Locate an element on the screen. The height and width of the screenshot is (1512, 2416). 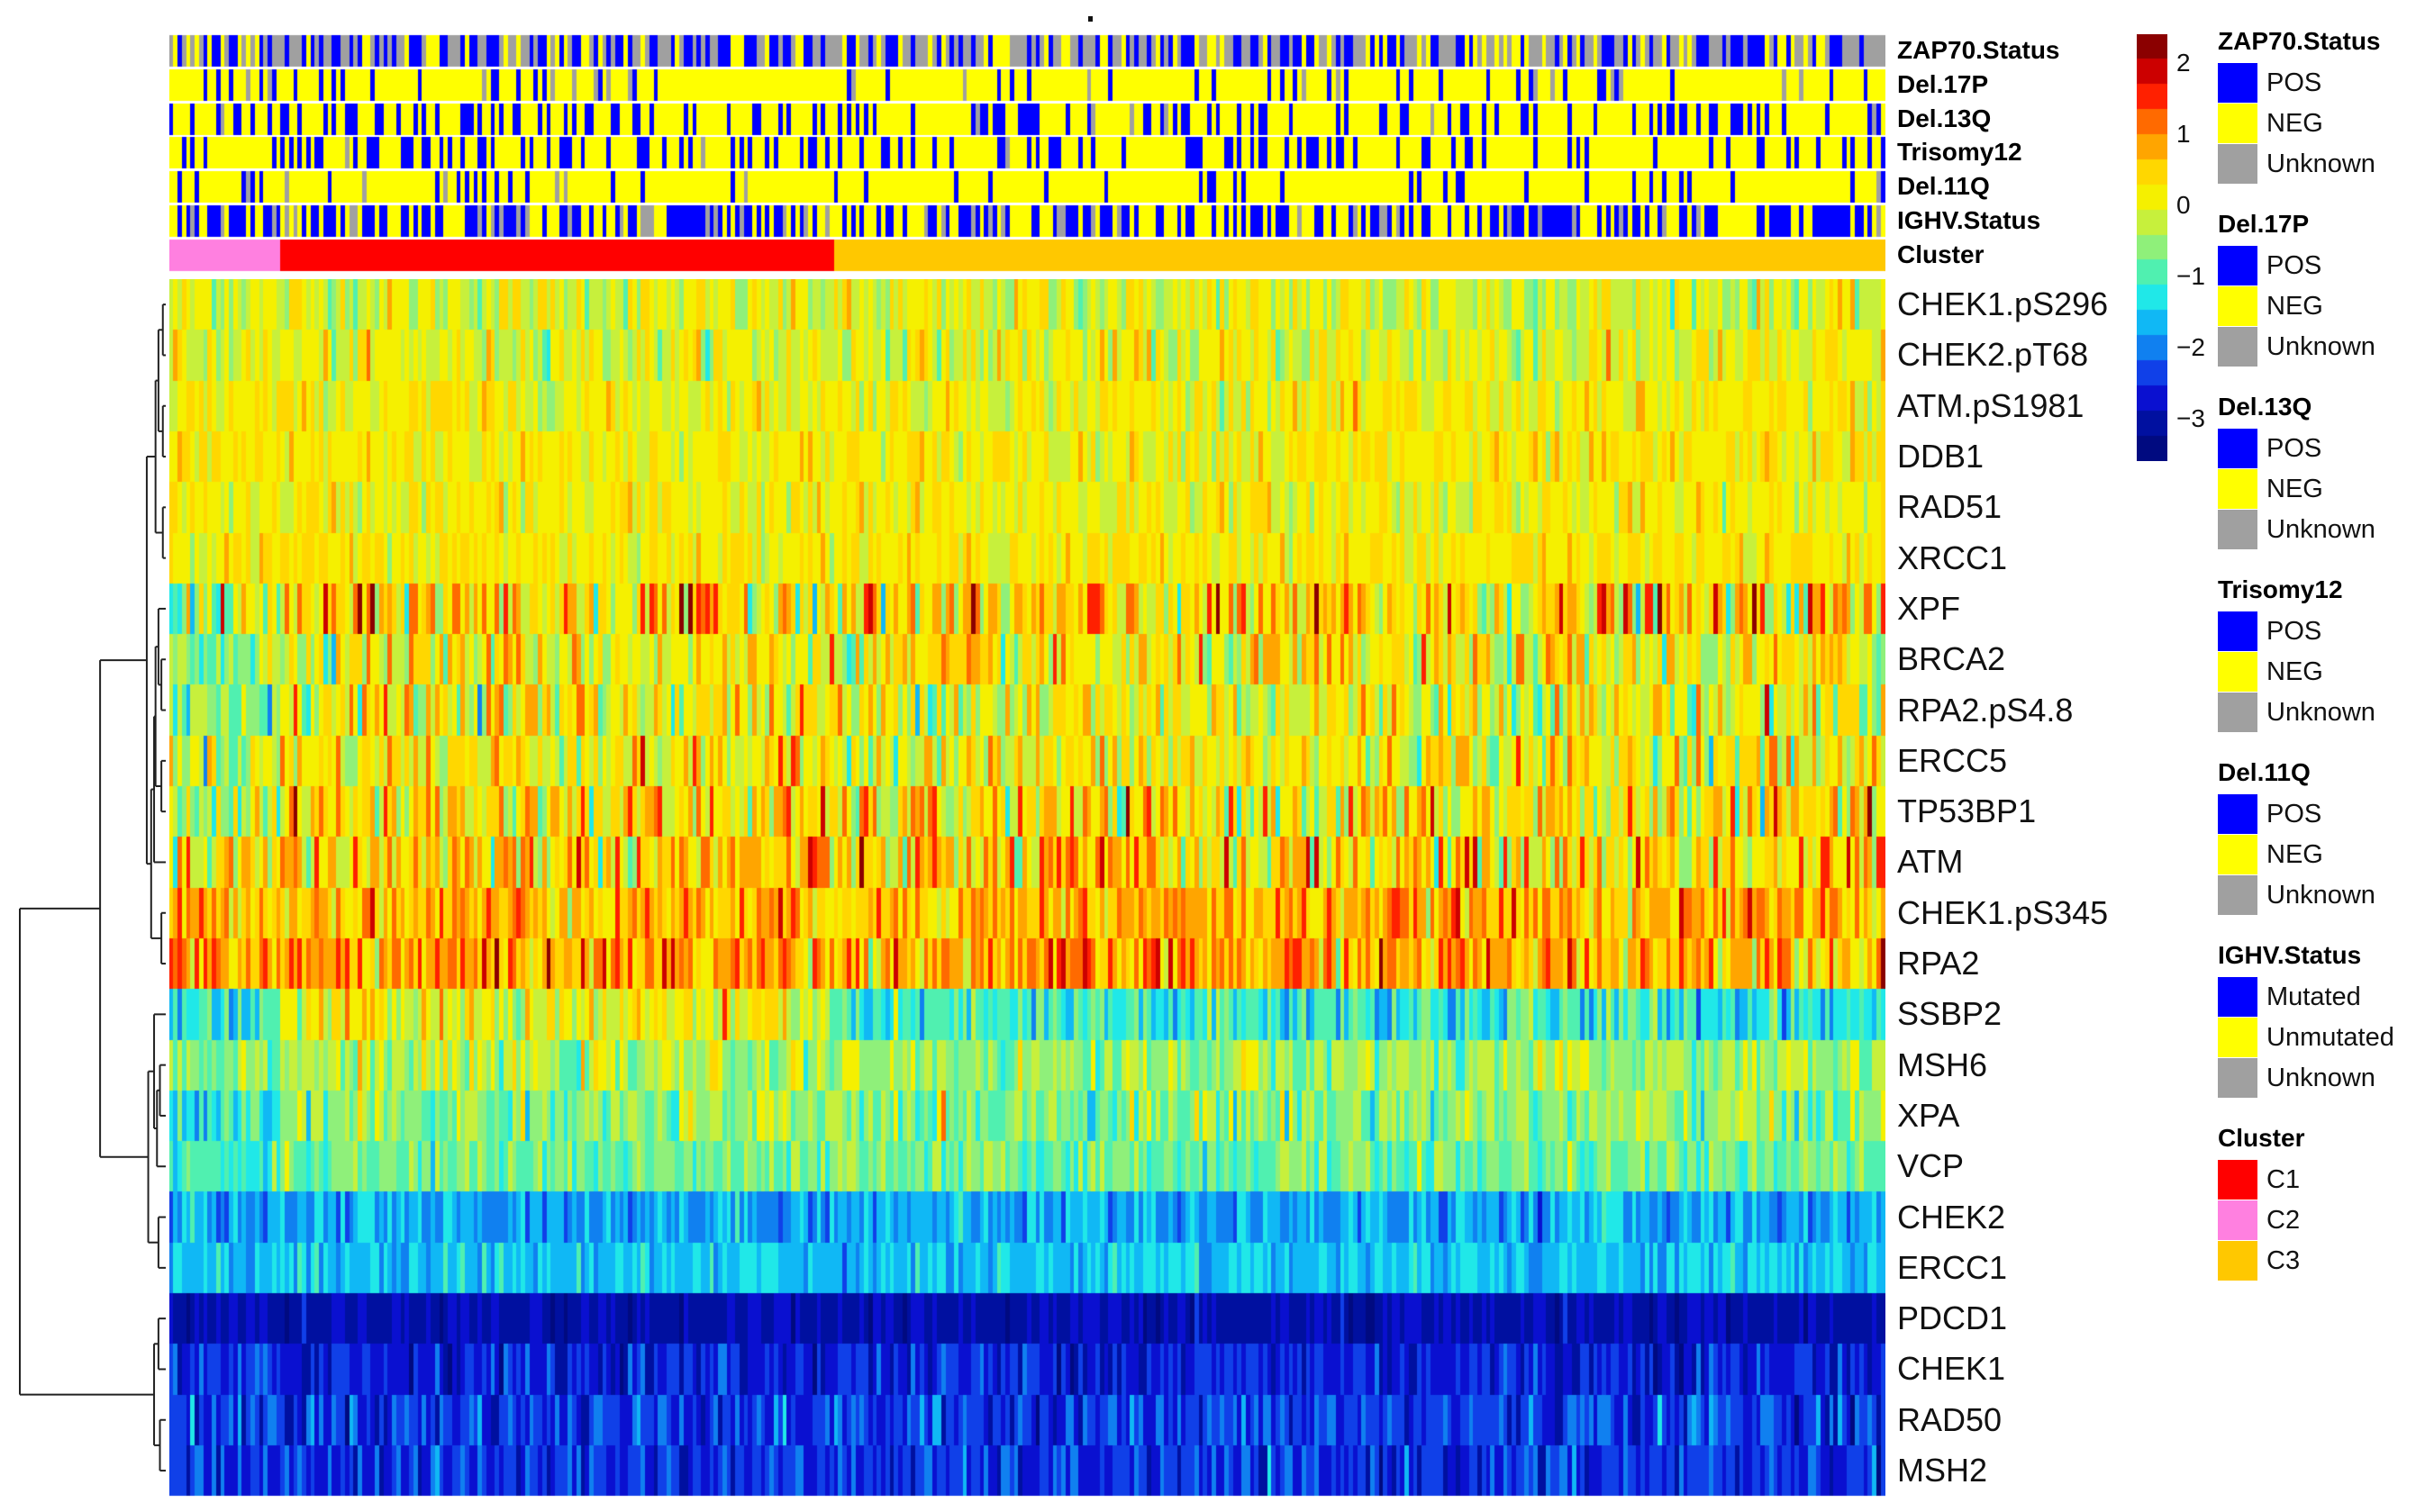
row-label: RPA2.pS4.8 is located at coordinates (1985, 710).